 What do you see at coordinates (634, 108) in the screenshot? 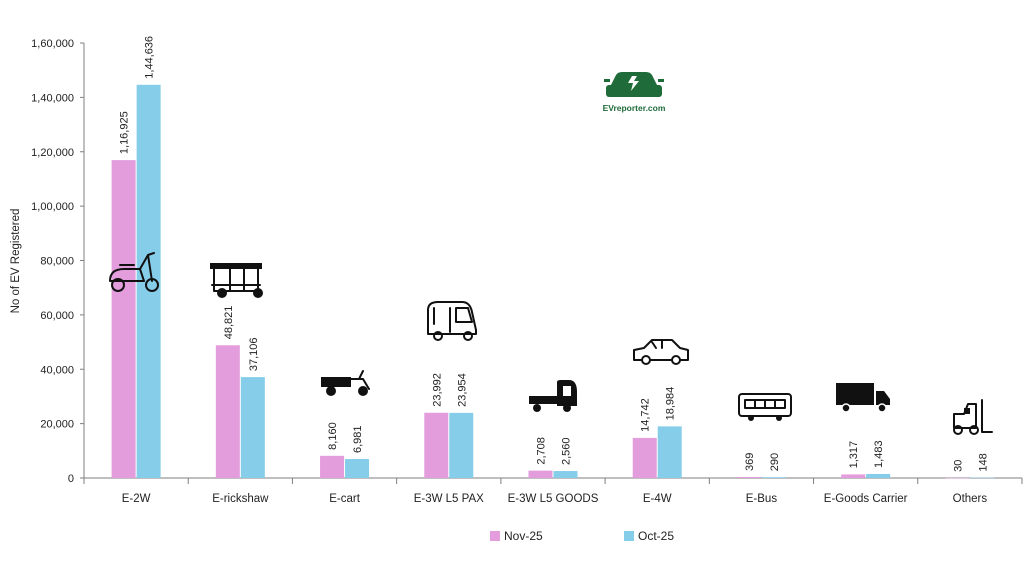
I see `logo-text: EVreporter.com` at bounding box center [634, 108].